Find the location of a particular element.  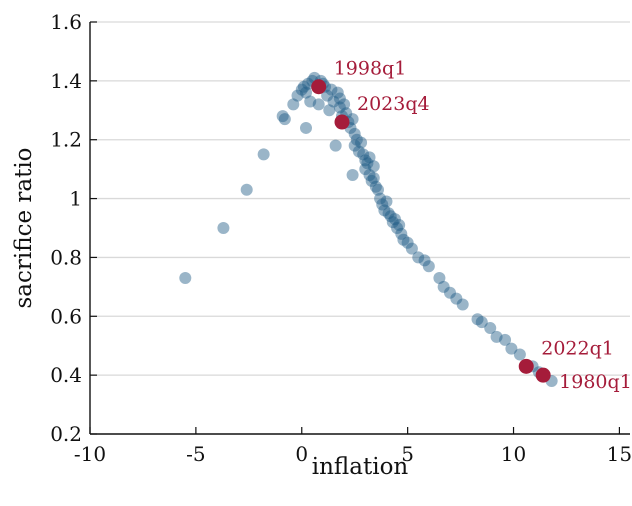

y-tick-label: 0.6 is located at coordinates (66, 316).